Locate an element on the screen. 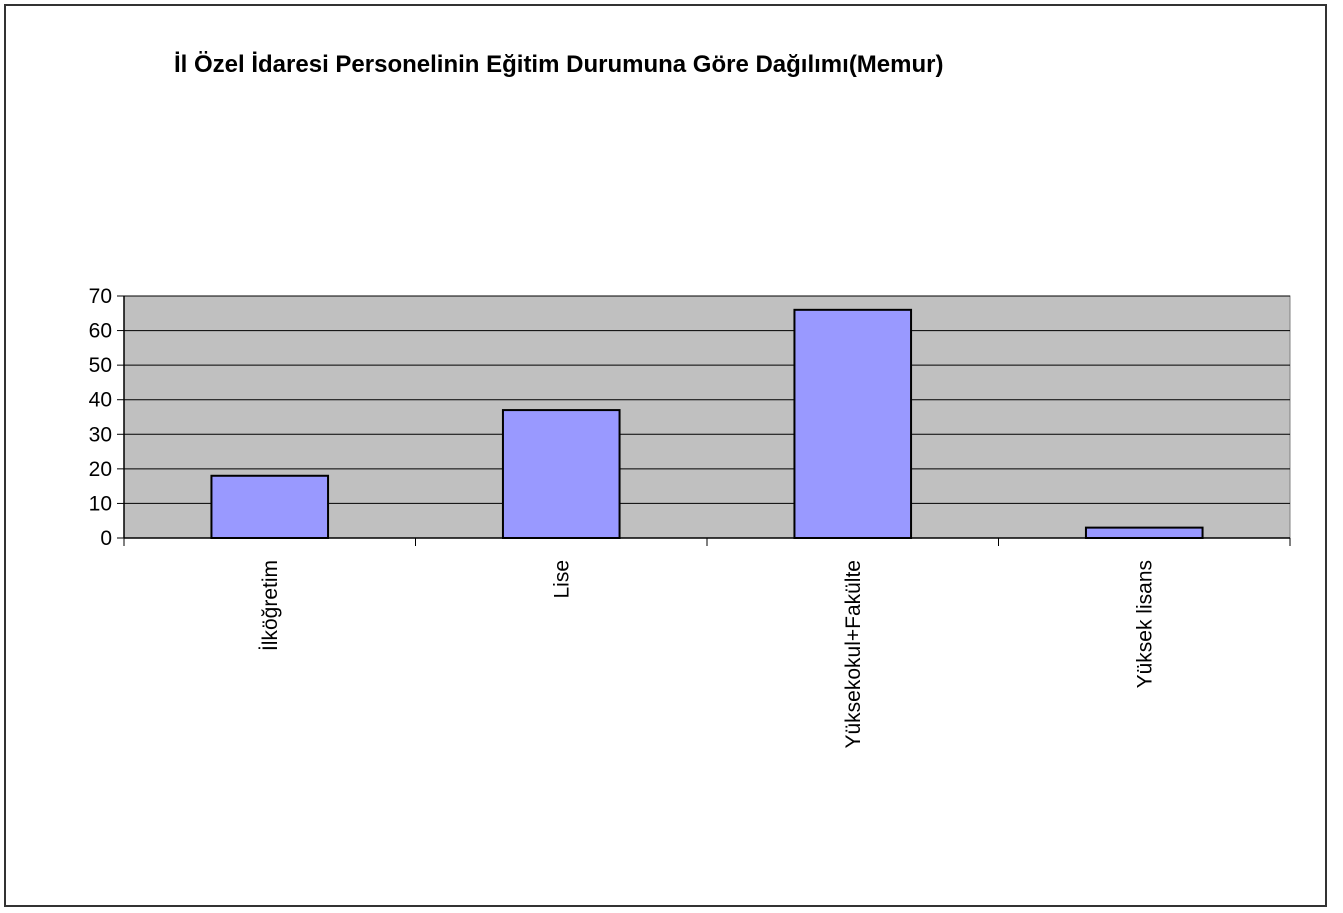 This screenshot has height=913, width=1343. y-tick-label: 50 is located at coordinates (100, 365).